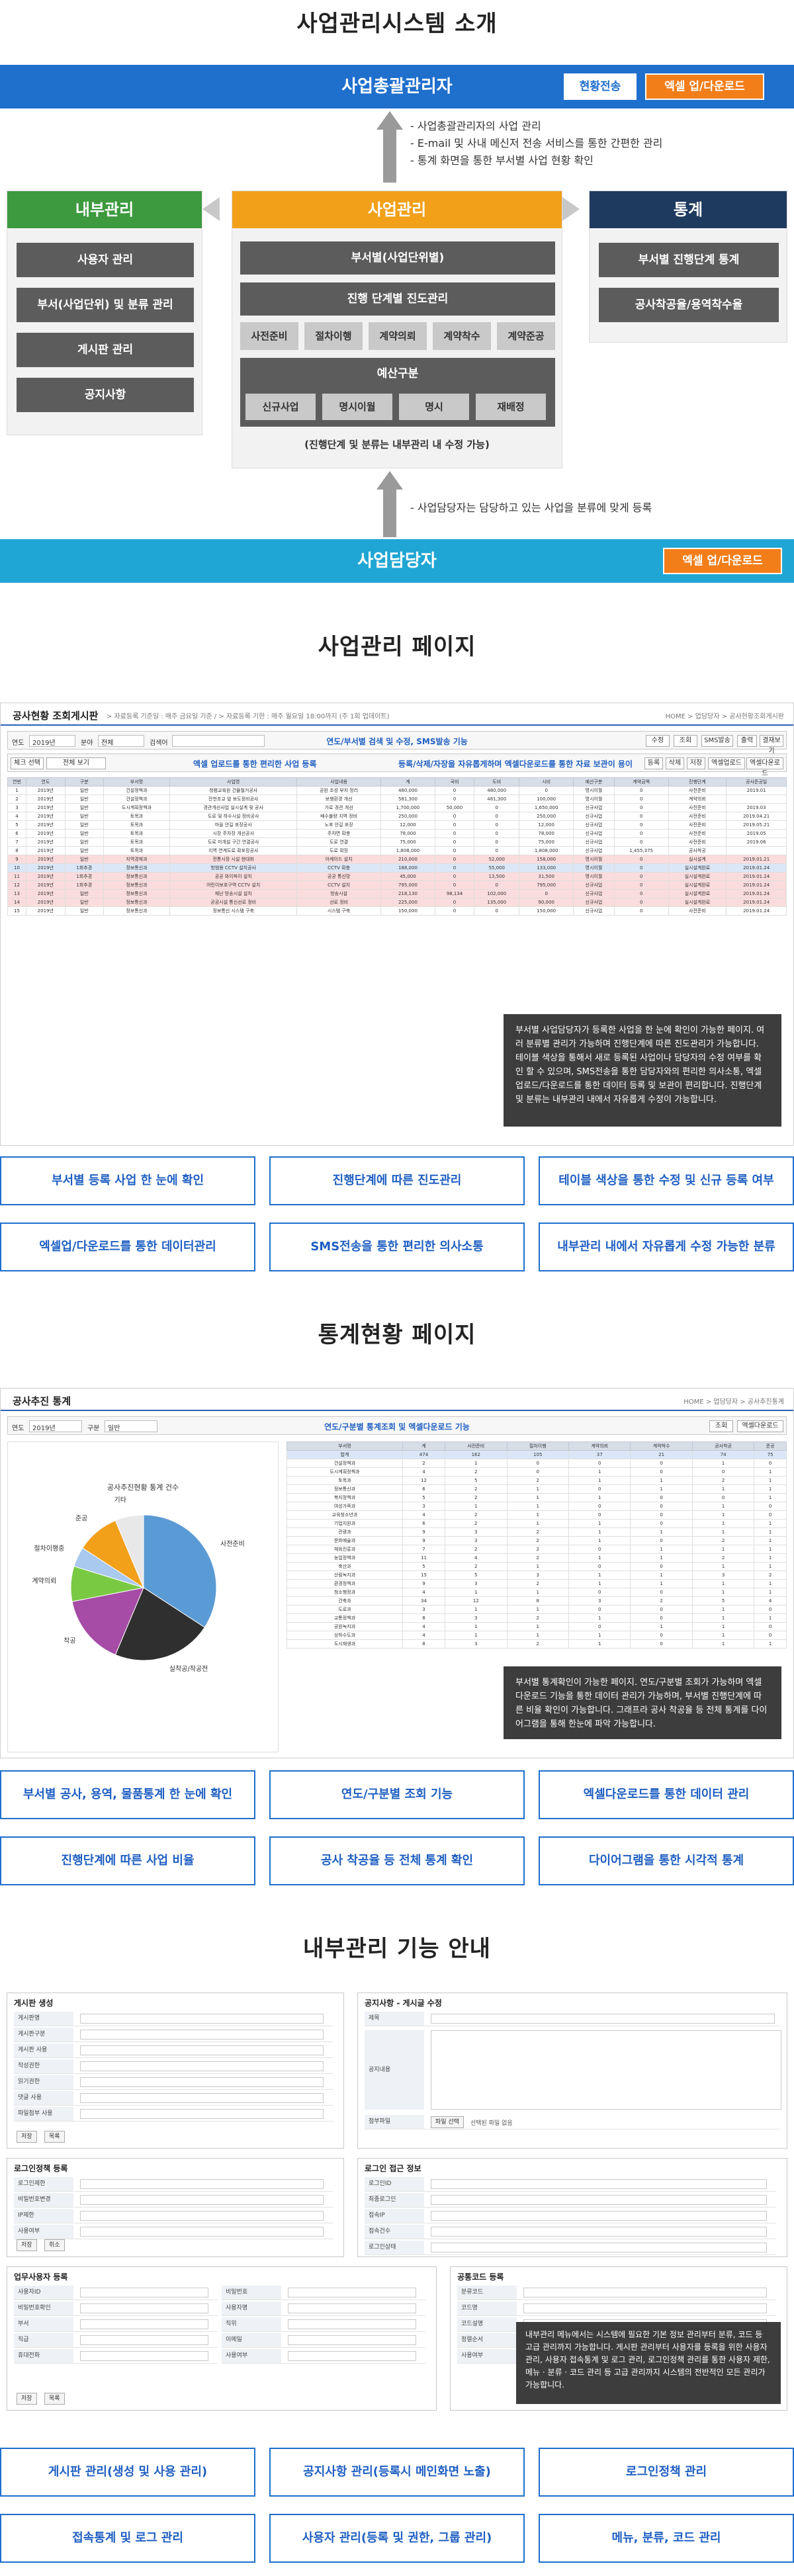 The width and height of the screenshot is (794, 2576). What do you see at coordinates (84, 782) in the screenshot?
I see `project-col-header: 구분` at bounding box center [84, 782].